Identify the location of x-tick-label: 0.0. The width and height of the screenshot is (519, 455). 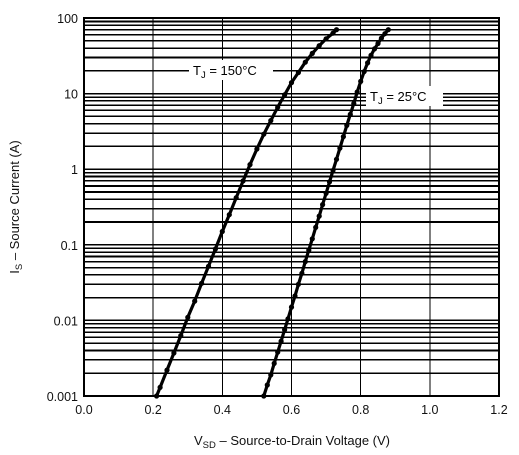
(83, 410).